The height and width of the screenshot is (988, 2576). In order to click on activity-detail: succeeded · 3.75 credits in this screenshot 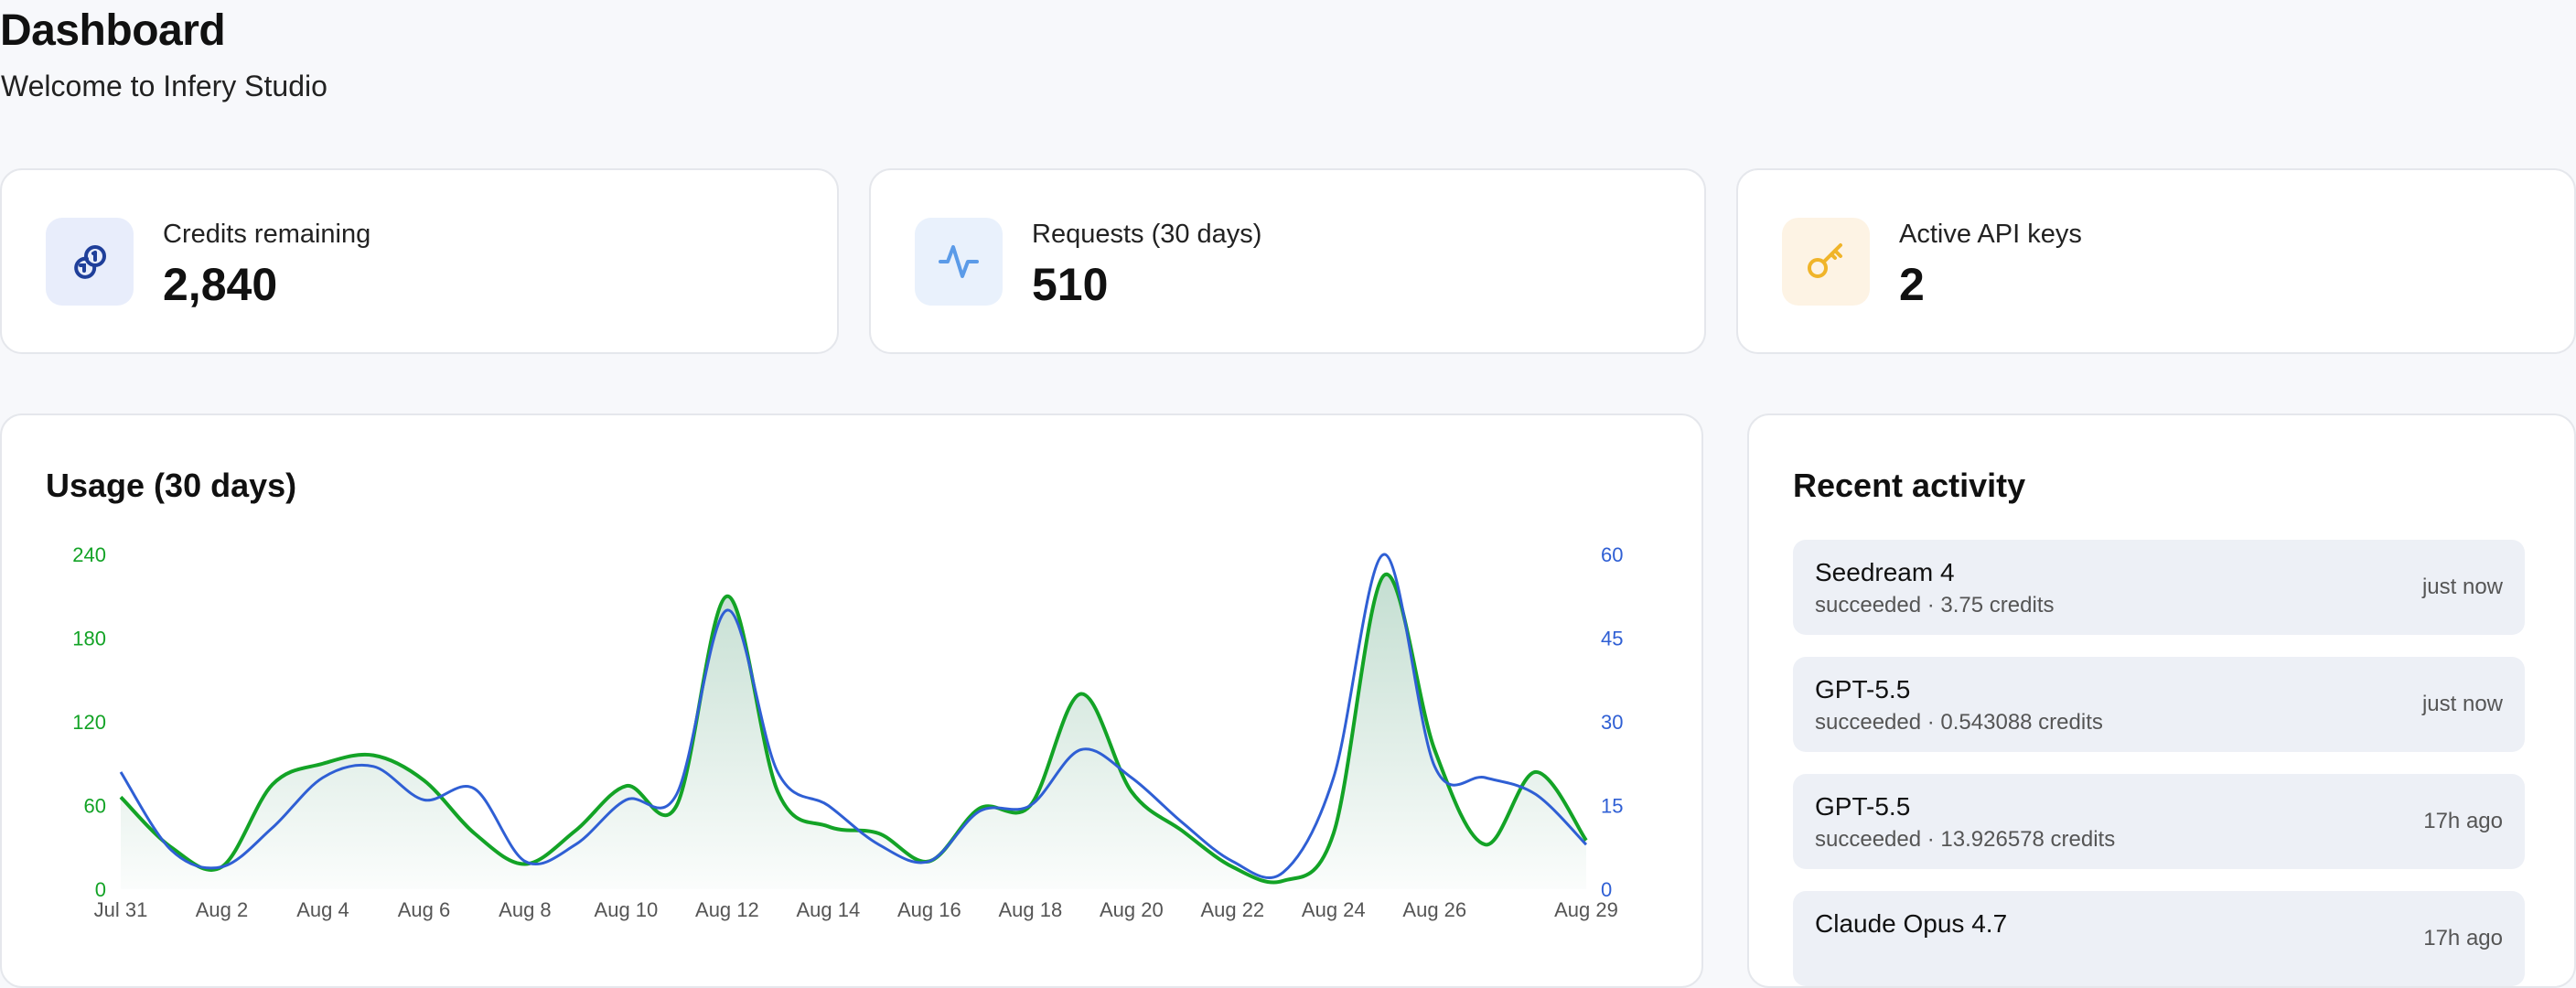, I will do `click(1935, 606)`.